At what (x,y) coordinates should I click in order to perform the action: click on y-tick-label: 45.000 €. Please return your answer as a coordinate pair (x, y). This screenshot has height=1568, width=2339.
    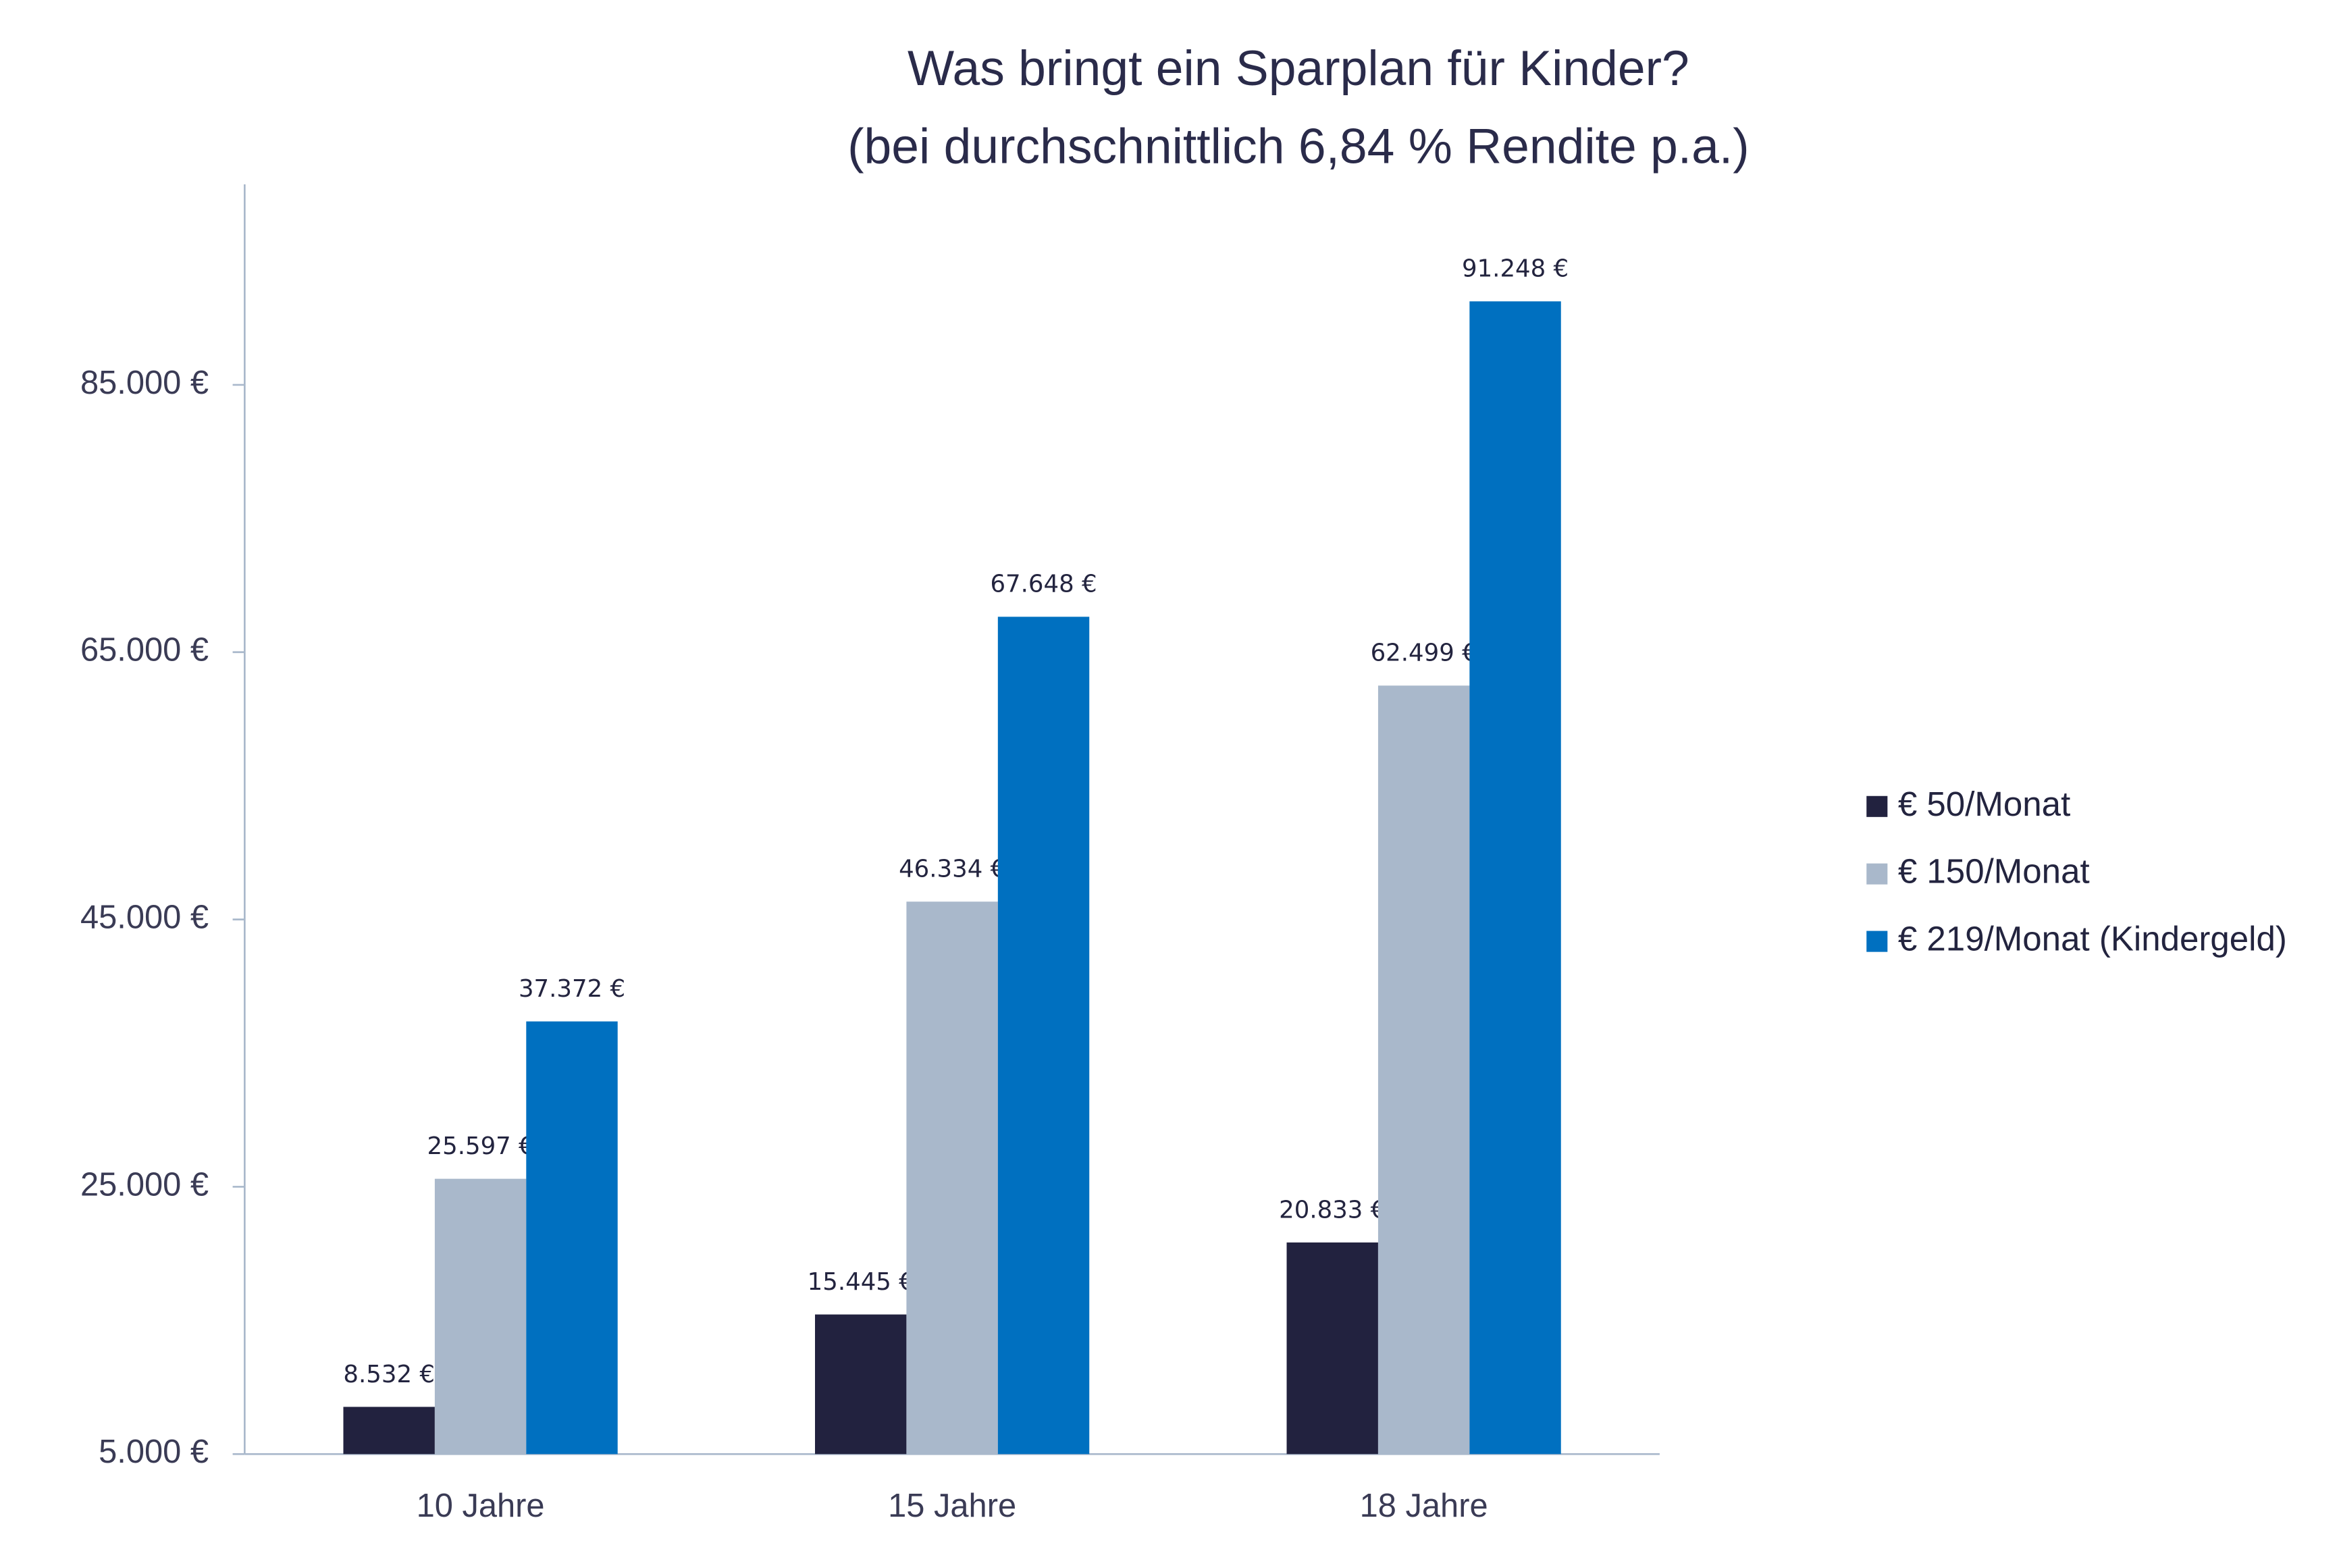
    Looking at the image, I should click on (144, 917).